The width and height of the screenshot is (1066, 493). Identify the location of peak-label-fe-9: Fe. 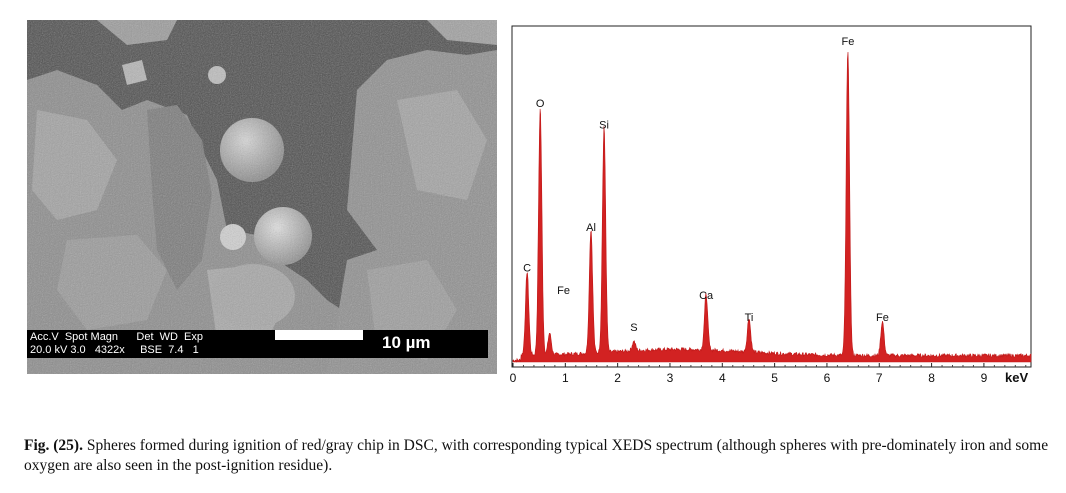
(882, 318).